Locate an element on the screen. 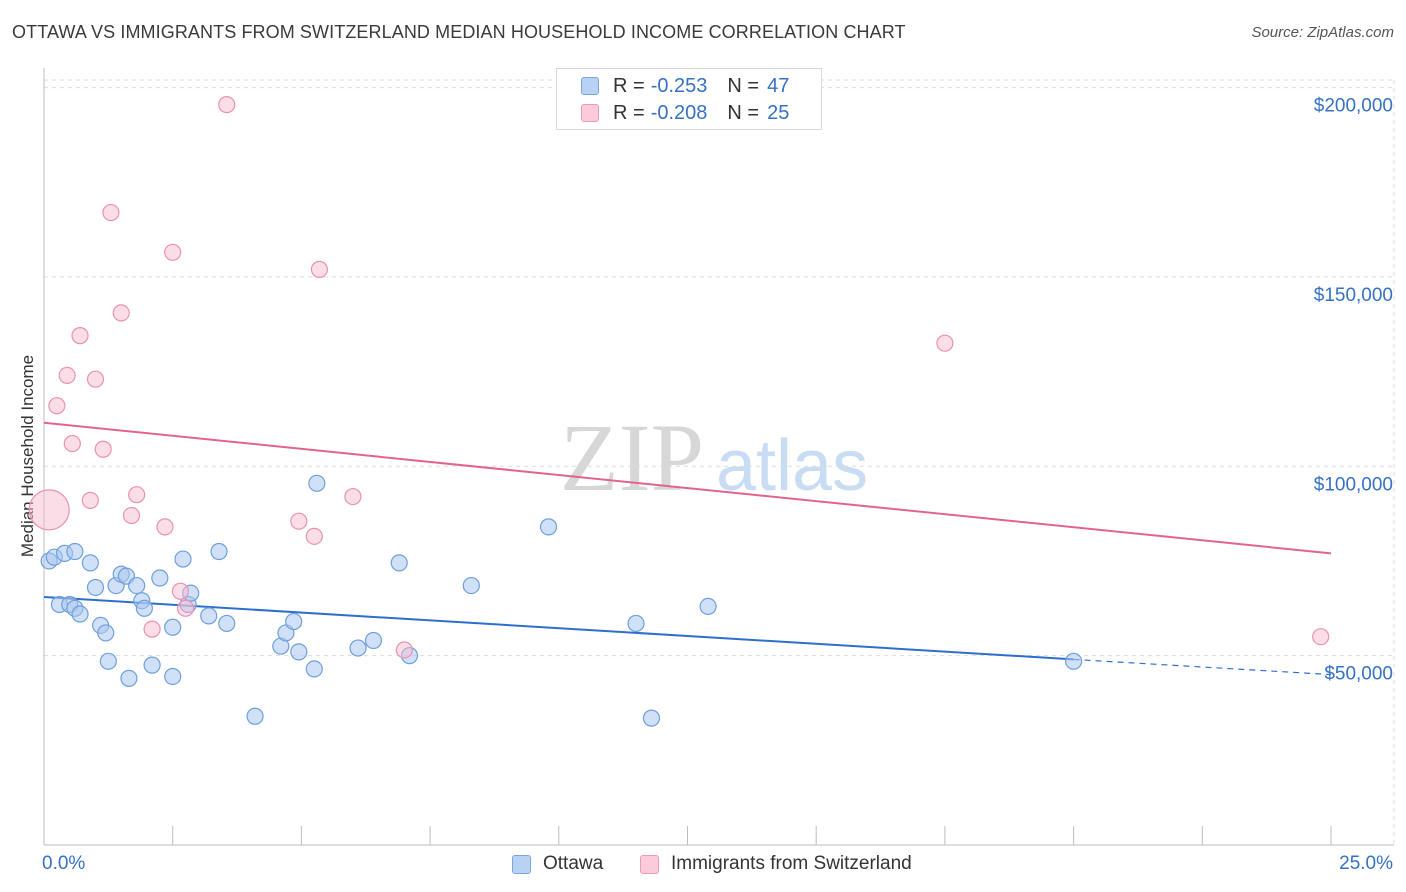 The height and width of the screenshot is (892, 1406). switzerland-trend-line is located at coordinates (687, 488).